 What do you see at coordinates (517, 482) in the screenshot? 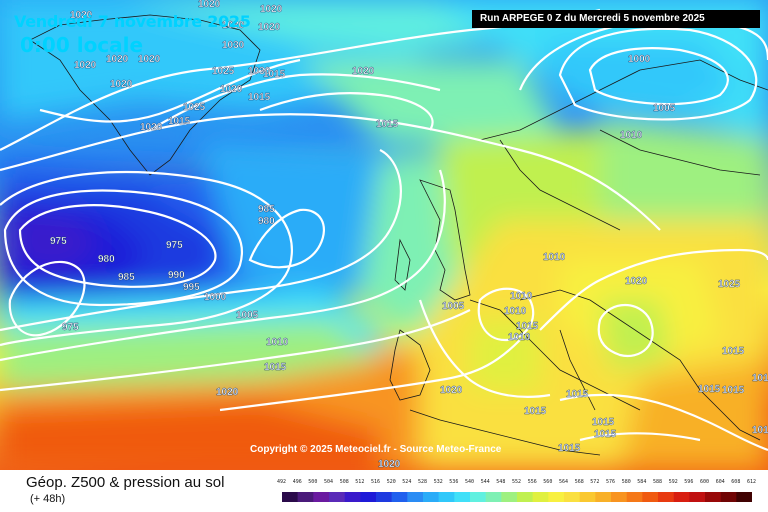
I see `colorbar-tick-label: 552` at bounding box center [517, 482].